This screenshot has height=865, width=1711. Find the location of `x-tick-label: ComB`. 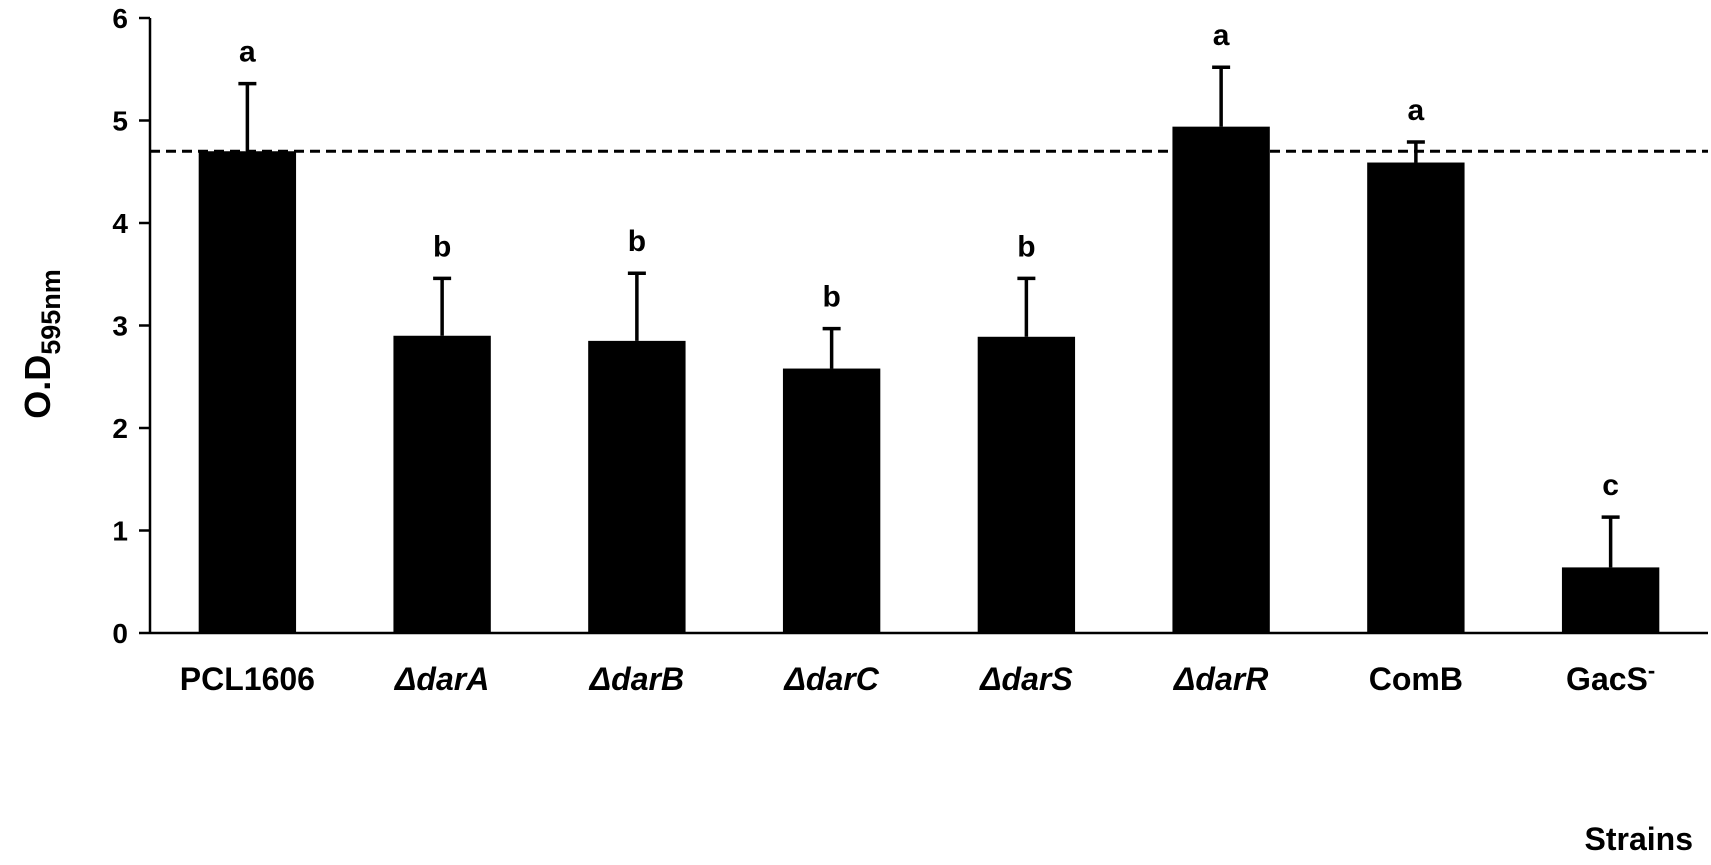

x-tick-label: ComB is located at coordinates (1416, 679).